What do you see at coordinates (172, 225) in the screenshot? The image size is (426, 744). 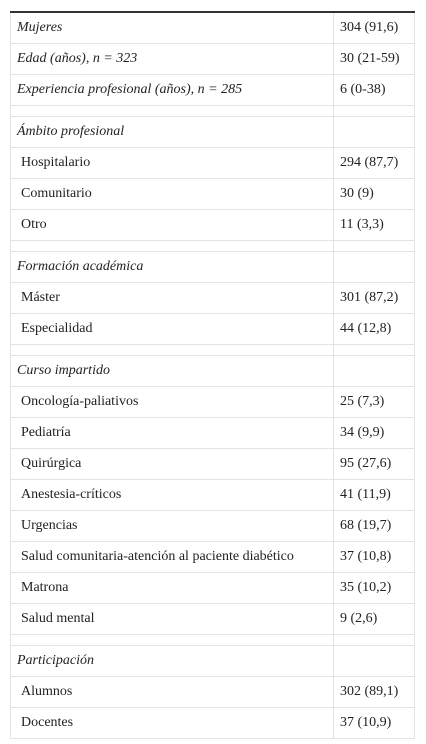 I see `row-label: Otro` at bounding box center [172, 225].